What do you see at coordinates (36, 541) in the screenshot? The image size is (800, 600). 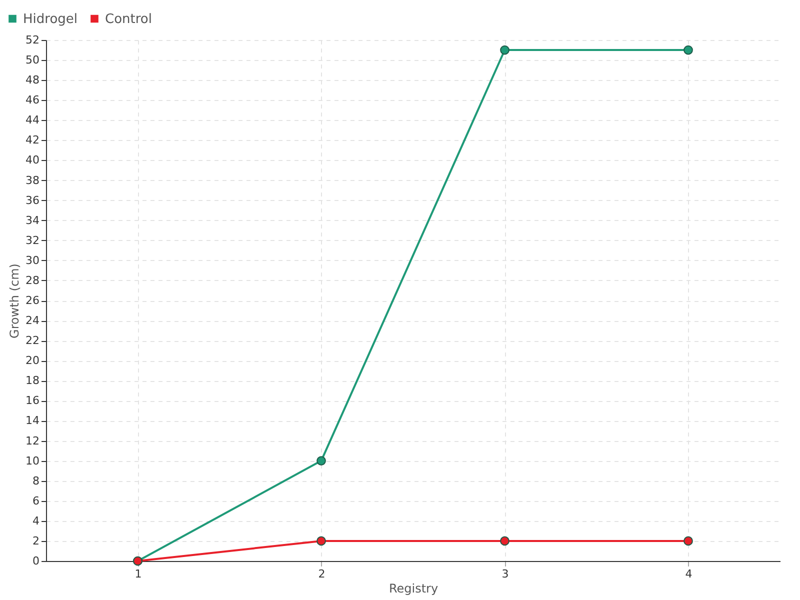 I see `y-tick-label: 2` at bounding box center [36, 541].